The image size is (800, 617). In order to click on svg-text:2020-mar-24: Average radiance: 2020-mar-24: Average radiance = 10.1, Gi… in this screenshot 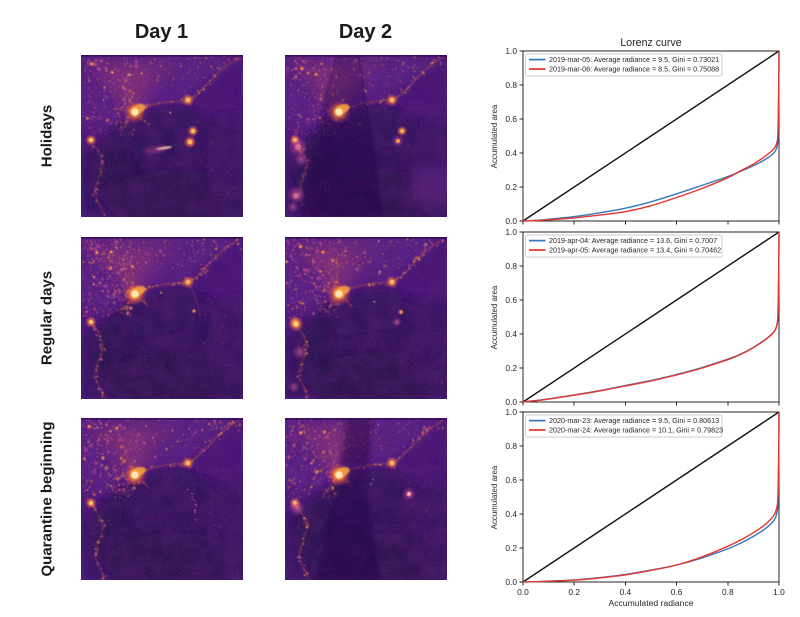, I will do `click(636, 430)`.